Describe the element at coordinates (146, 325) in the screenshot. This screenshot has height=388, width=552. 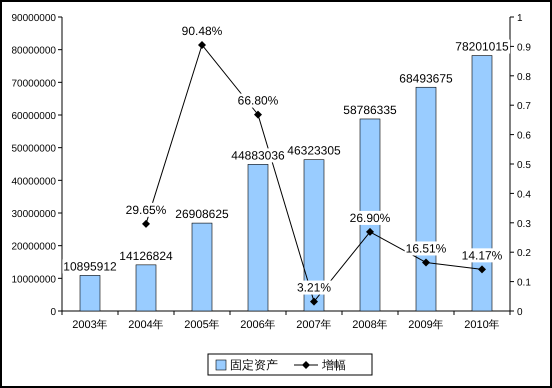
I see `x-tick-label: 2004年` at that location.